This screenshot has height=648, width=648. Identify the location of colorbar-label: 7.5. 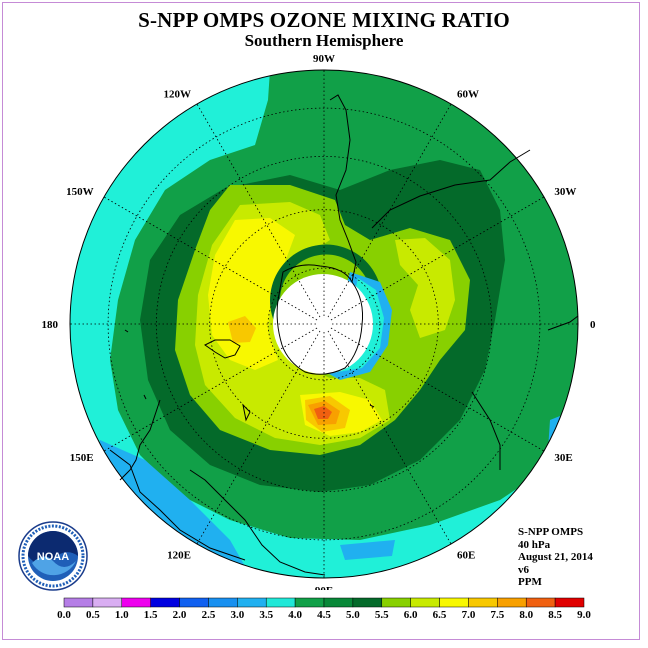
(497, 615).